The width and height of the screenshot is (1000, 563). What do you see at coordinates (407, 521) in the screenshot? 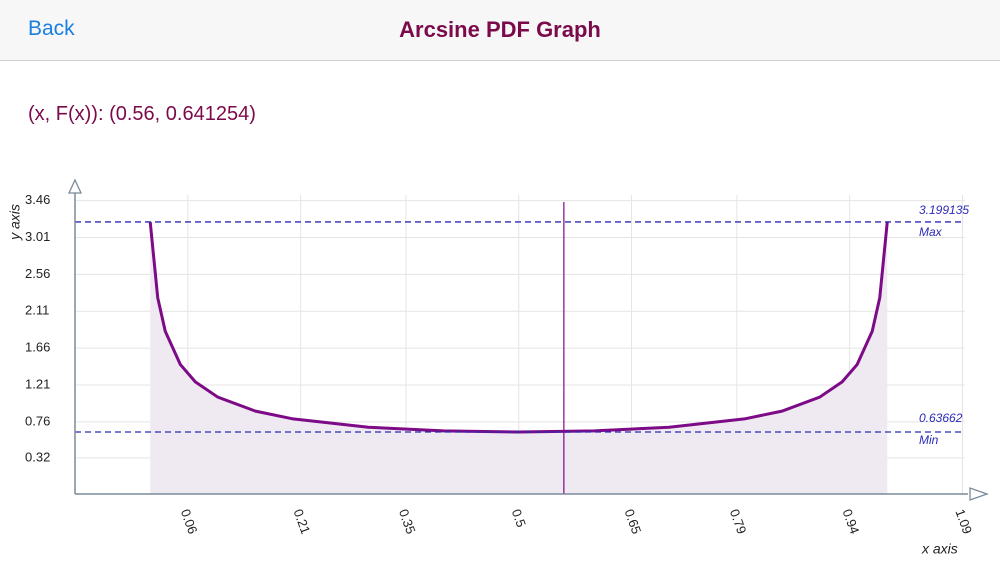
I see `x-tick-label: 0.35` at bounding box center [407, 521].